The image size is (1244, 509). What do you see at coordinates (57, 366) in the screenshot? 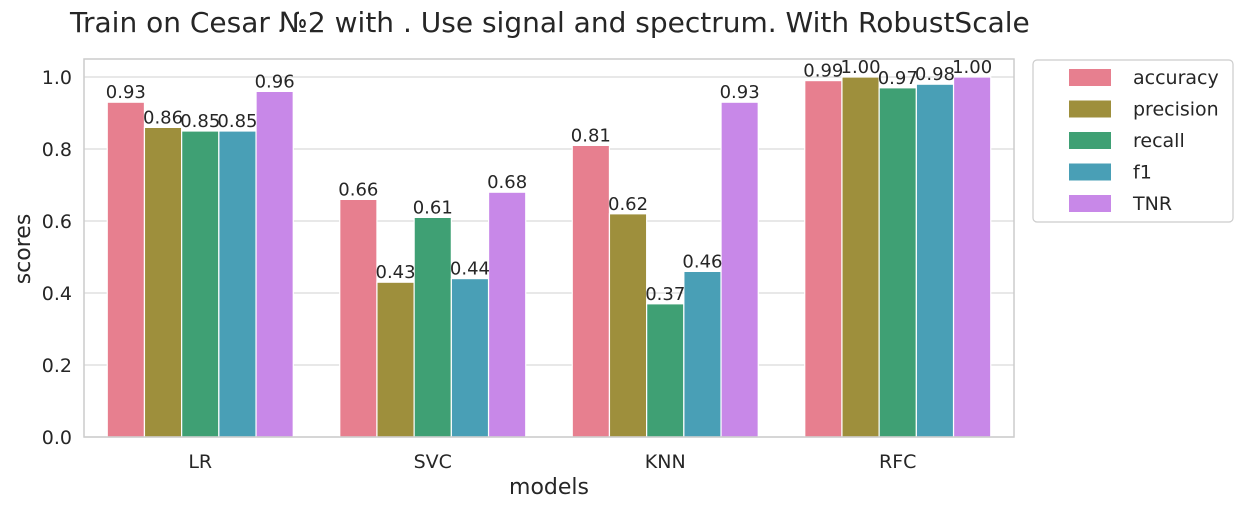
I see `y-tick-label: 0.2` at bounding box center [57, 366].